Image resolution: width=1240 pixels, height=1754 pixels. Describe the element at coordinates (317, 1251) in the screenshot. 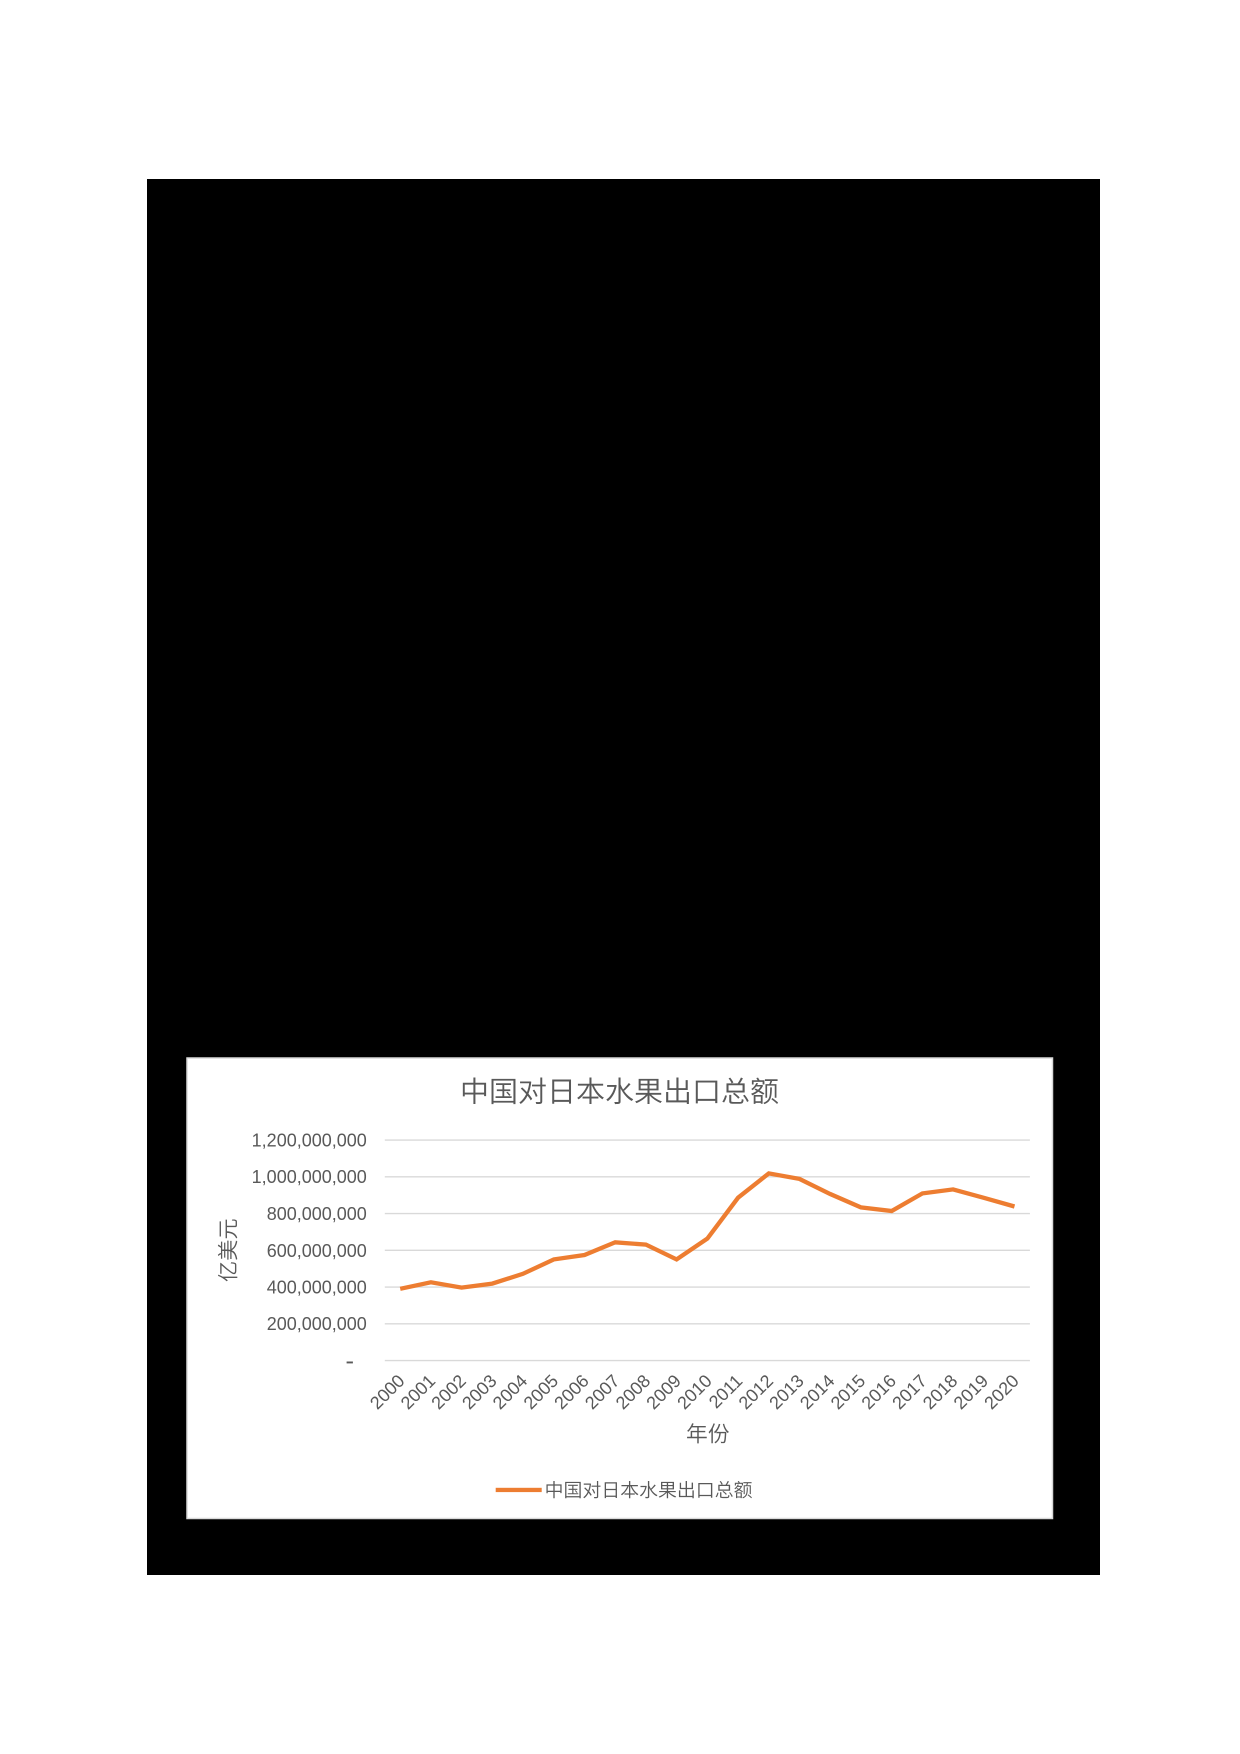

I see `svg-text: 600,000,000` at that location.